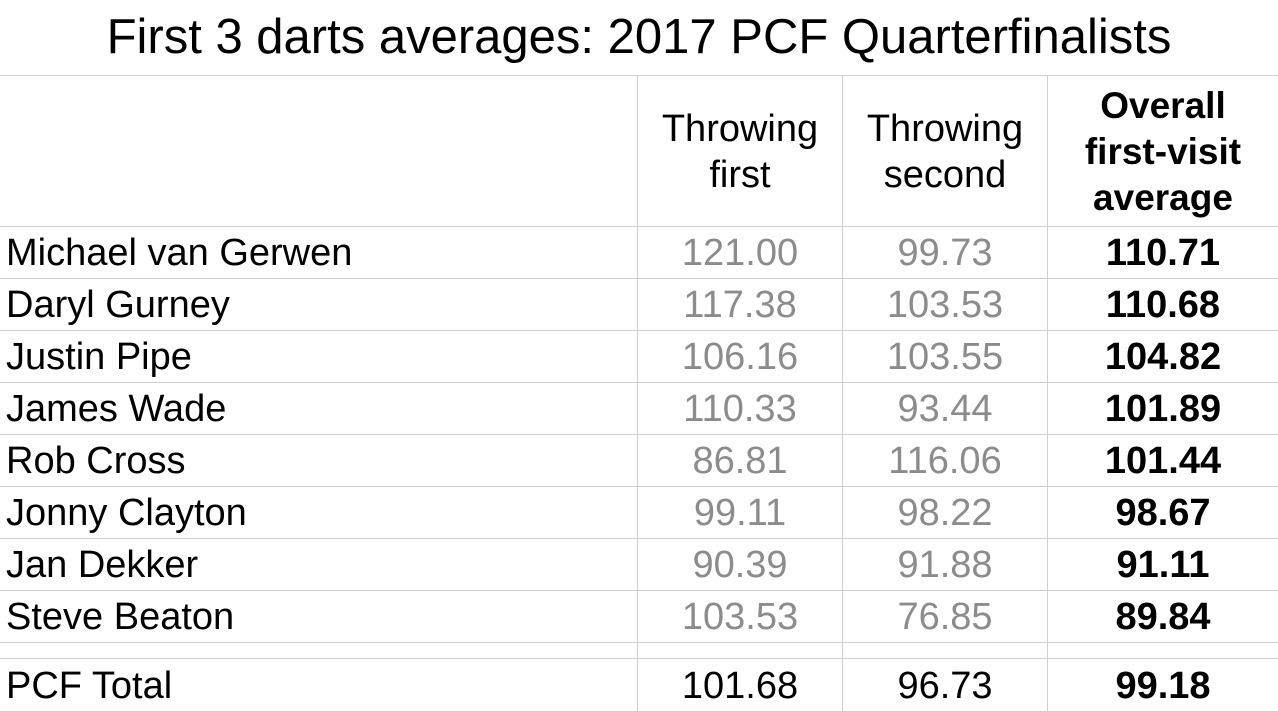 This screenshot has width=1278, height=712. What do you see at coordinates (1163, 105) in the screenshot?
I see `header-line: Overall` at bounding box center [1163, 105].